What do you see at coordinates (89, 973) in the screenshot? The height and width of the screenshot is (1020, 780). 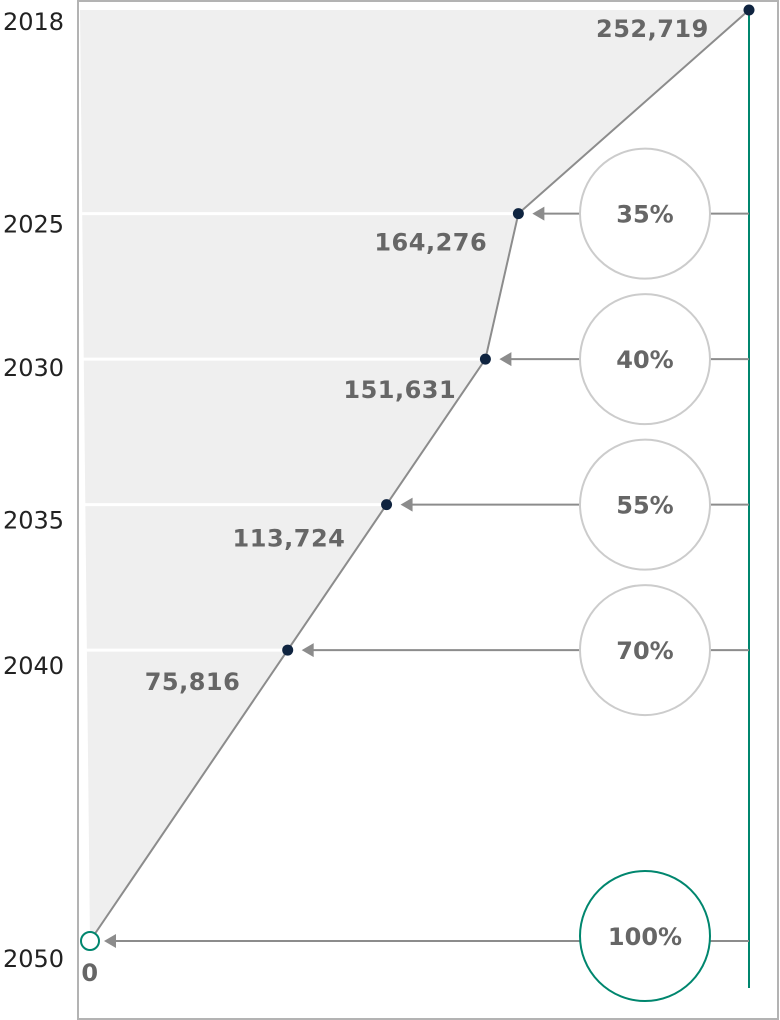 I see `value-label: 0` at bounding box center [89, 973].